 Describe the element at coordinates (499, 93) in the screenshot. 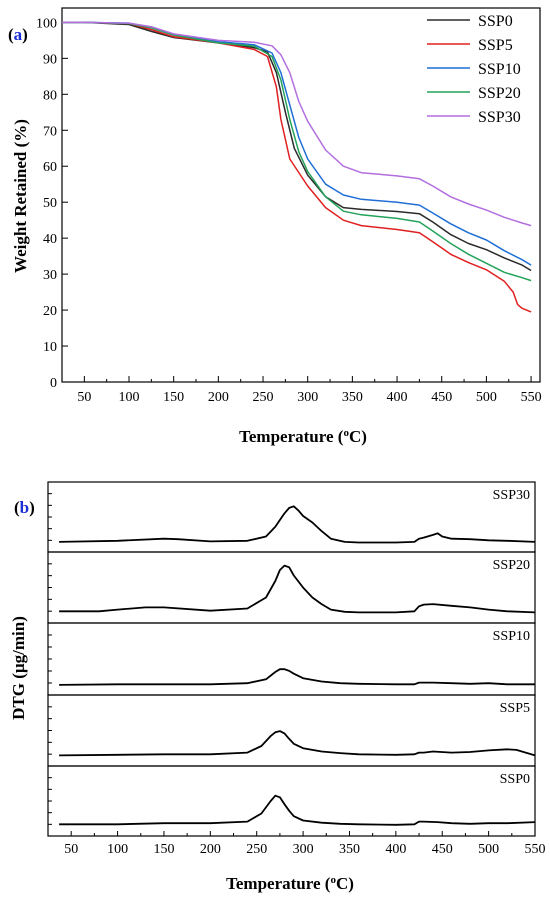

I see `legend-label-ssp20: SSP20` at that location.